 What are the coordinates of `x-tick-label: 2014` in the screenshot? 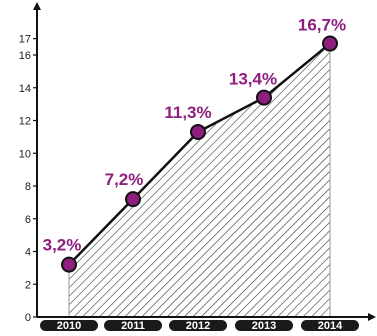 It's located at (330, 326).